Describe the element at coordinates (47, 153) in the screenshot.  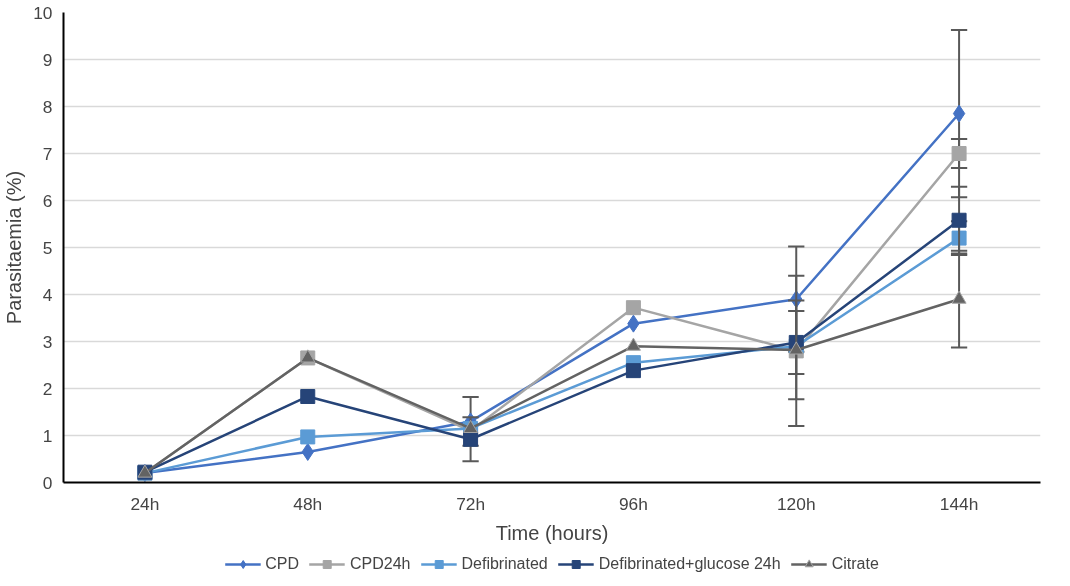
I see `y-tick-label: 7` at that location.